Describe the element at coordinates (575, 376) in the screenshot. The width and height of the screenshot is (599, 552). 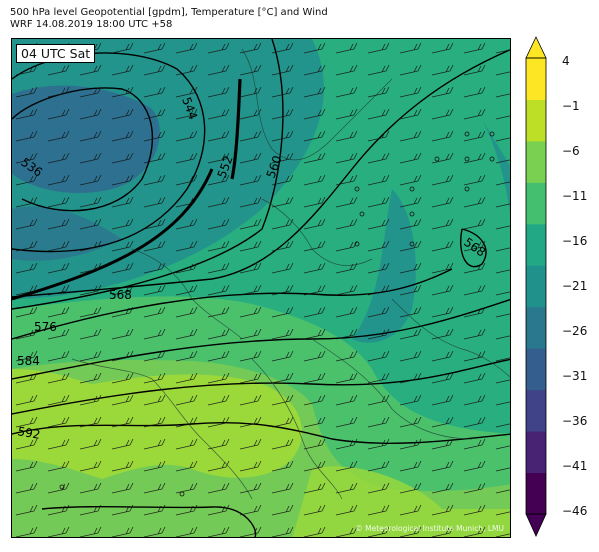
I see `colorbar-tick: −31` at that location.